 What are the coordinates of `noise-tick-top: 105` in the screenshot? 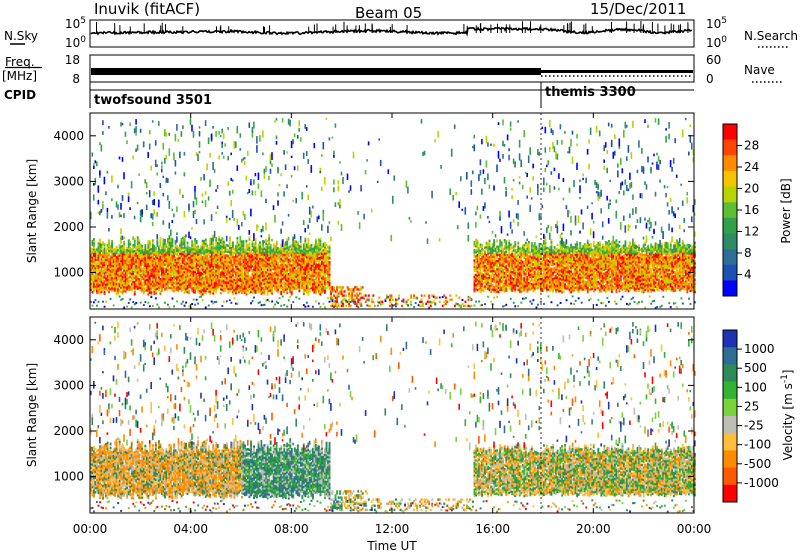 It's located at (75, 23).